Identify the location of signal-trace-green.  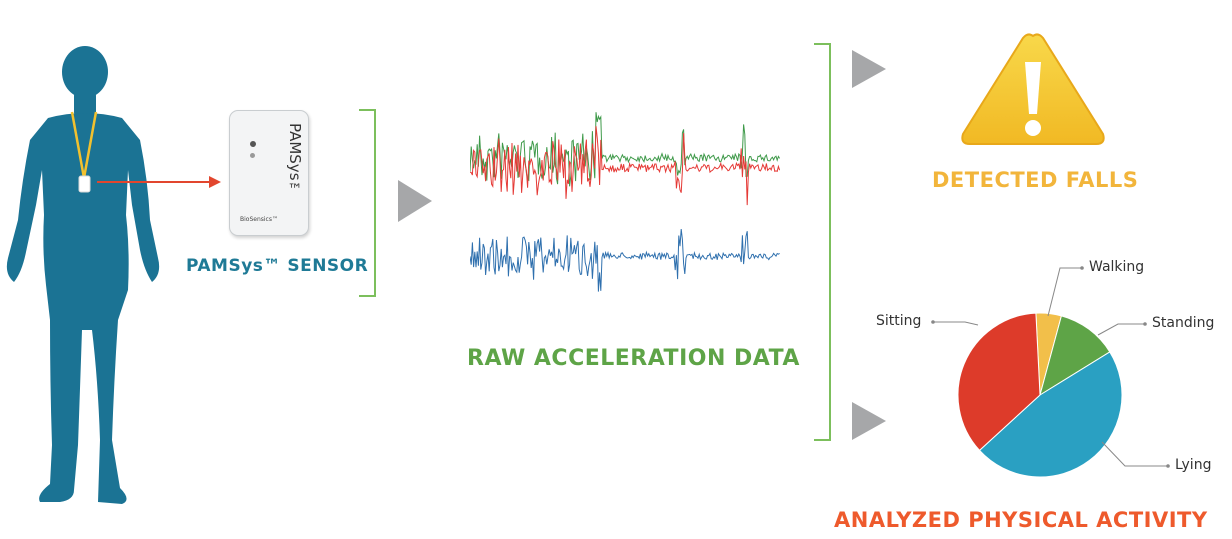
(625, 149).